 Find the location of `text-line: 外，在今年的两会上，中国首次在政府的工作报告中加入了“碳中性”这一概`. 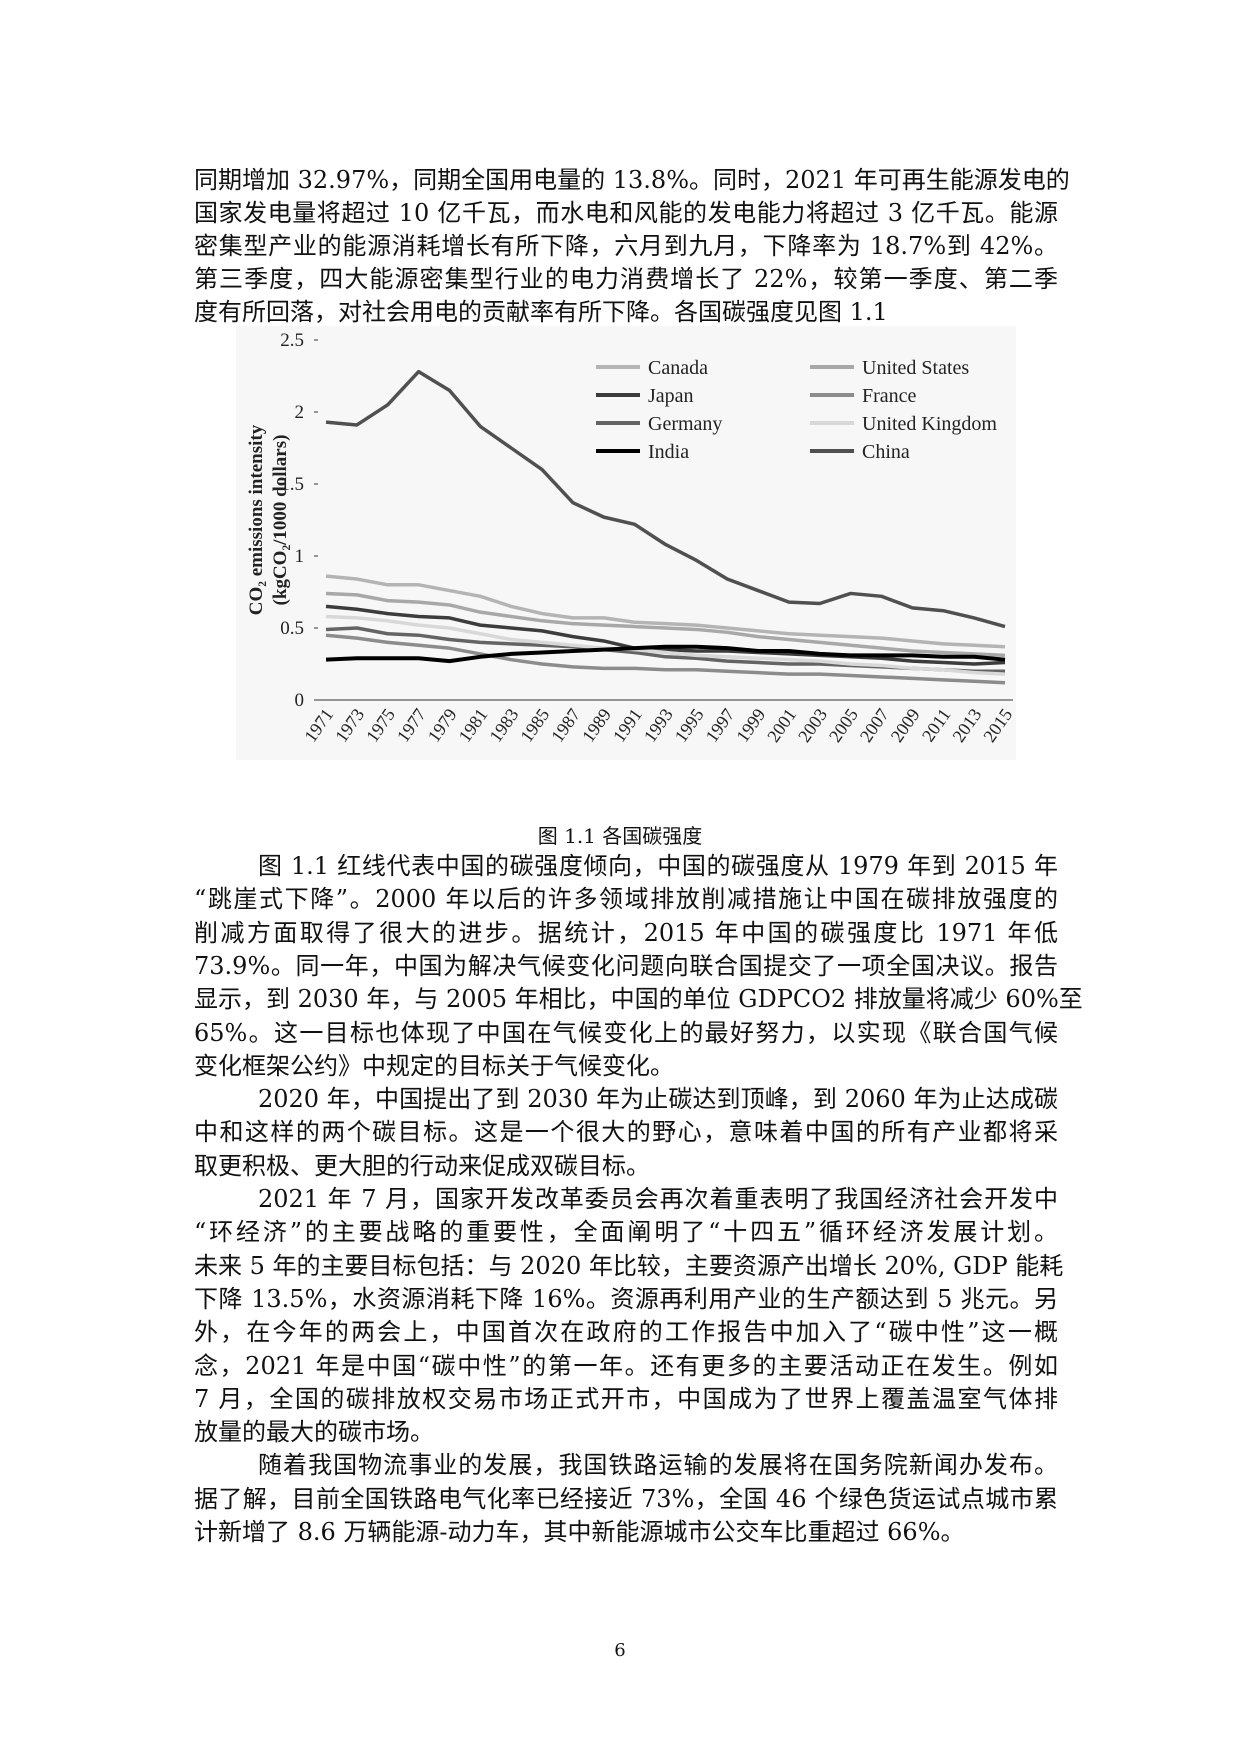

text-line: 外，在今年的两会上，中国首次在政府的工作报告中加入了“碳中性”这一概 is located at coordinates (626, 1332).